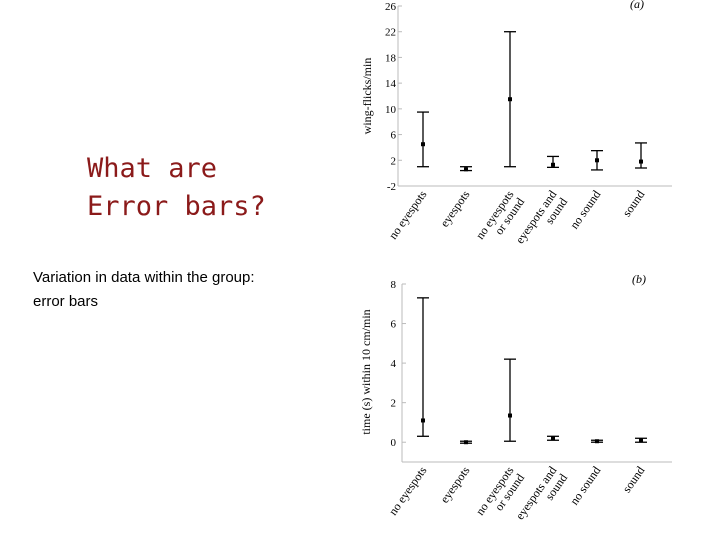  I want to click on y-tick-label: 4, so click(394, 364).